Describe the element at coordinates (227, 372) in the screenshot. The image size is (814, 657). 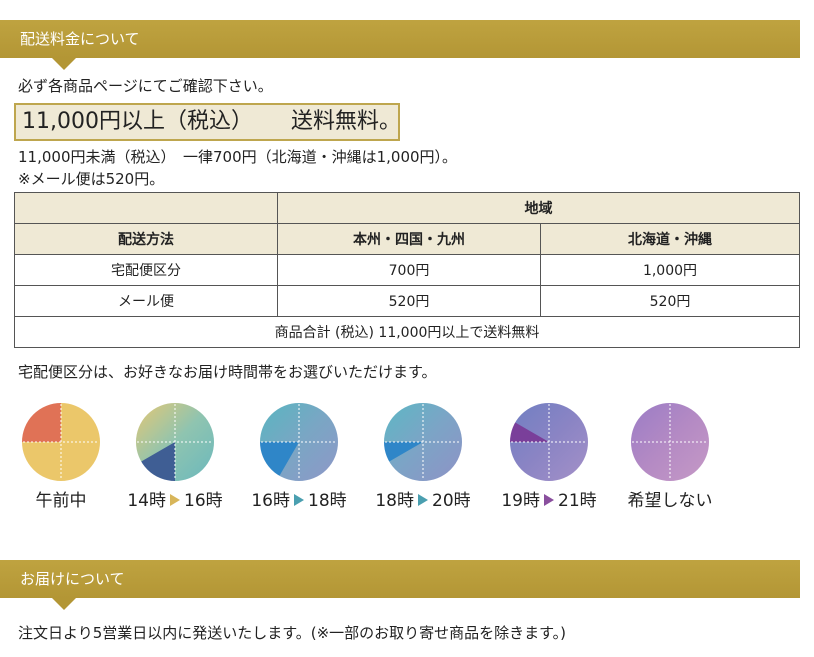
I see `time-slot-note: 宅配便区分は、お好きなお届け時間帯をお選びいただけます。` at that location.